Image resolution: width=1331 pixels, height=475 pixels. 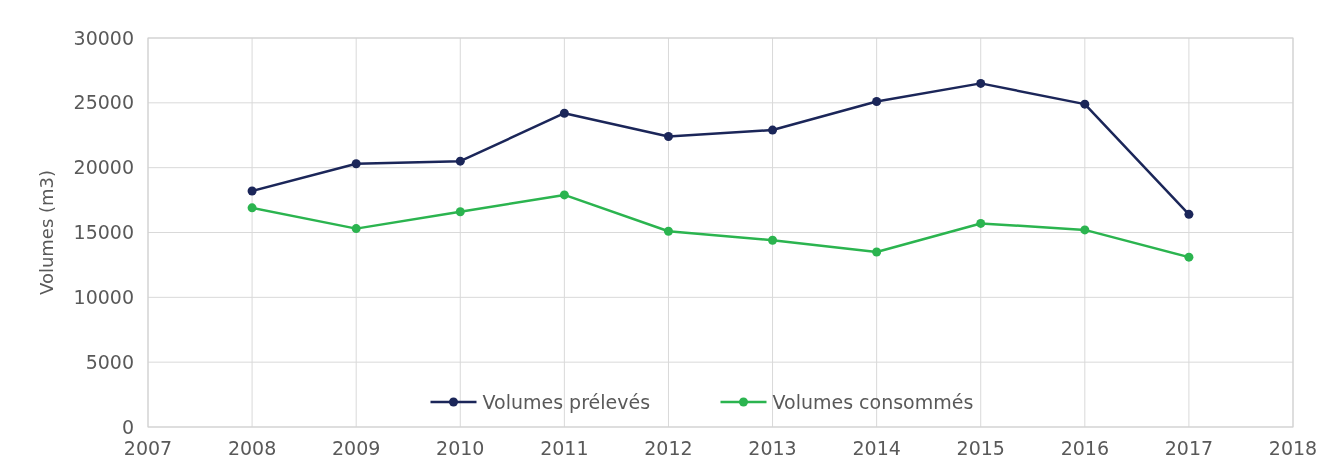 What do you see at coordinates (980, 448) in the screenshot?
I see `x-tick-label: 2015` at bounding box center [980, 448].